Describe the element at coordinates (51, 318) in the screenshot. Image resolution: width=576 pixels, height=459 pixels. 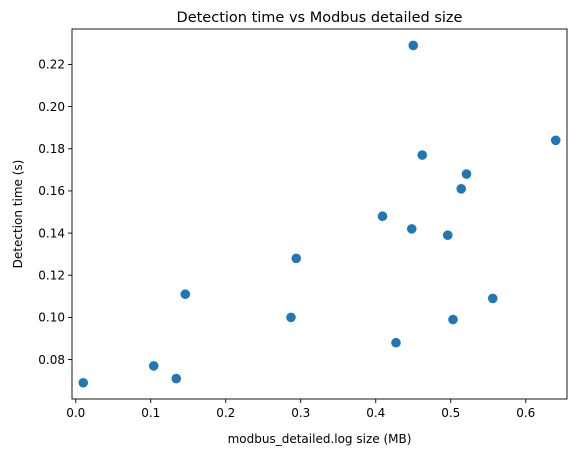
I see `y-tick-label: 0.10` at that location.